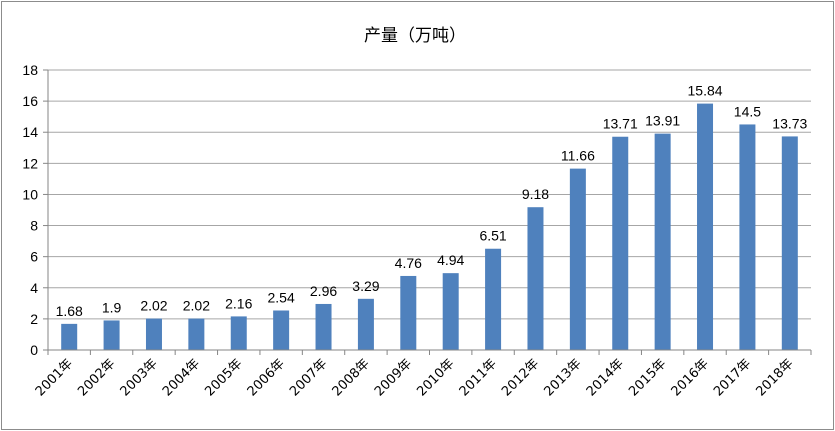 This screenshot has width=835, height=431. Describe the element at coordinates (34, 319) in the screenshot. I see `y-tick-label: 2` at that location.